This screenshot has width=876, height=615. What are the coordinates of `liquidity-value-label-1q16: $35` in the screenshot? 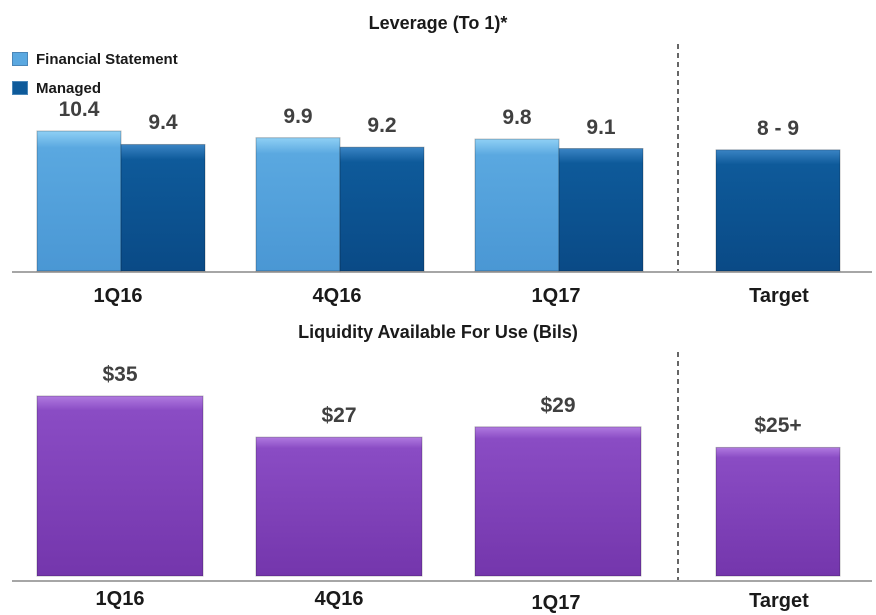 It's located at (120, 374).